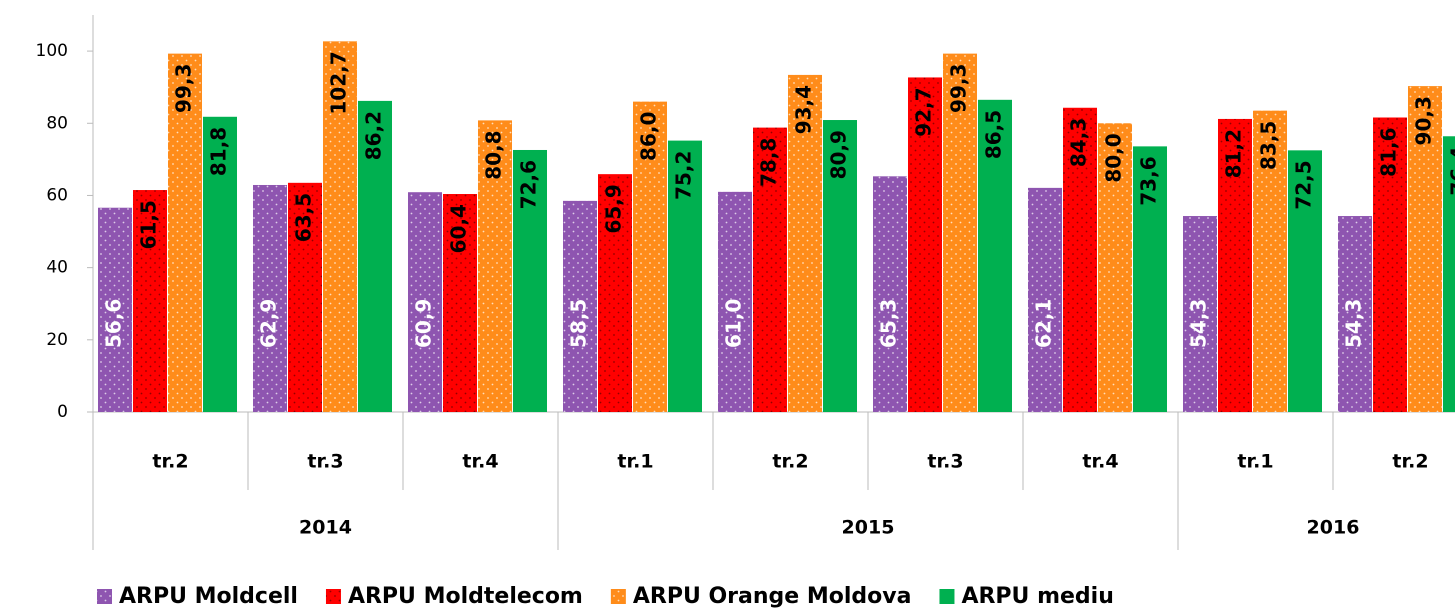 The width and height of the screenshot is (1455, 616). What do you see at coordinates (1304, 184) in the screenshot?
I see `value-label: 72,5` at bounding box center [1304, 184].